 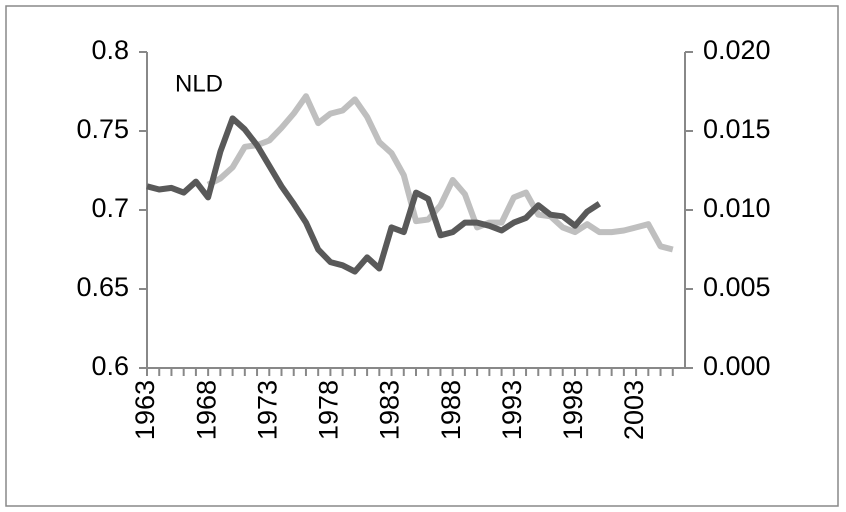 What do you see at coordinates (329, 410) in the screenshot?
I see `x-tick-label: 1978` at bounding box center [329, 410].